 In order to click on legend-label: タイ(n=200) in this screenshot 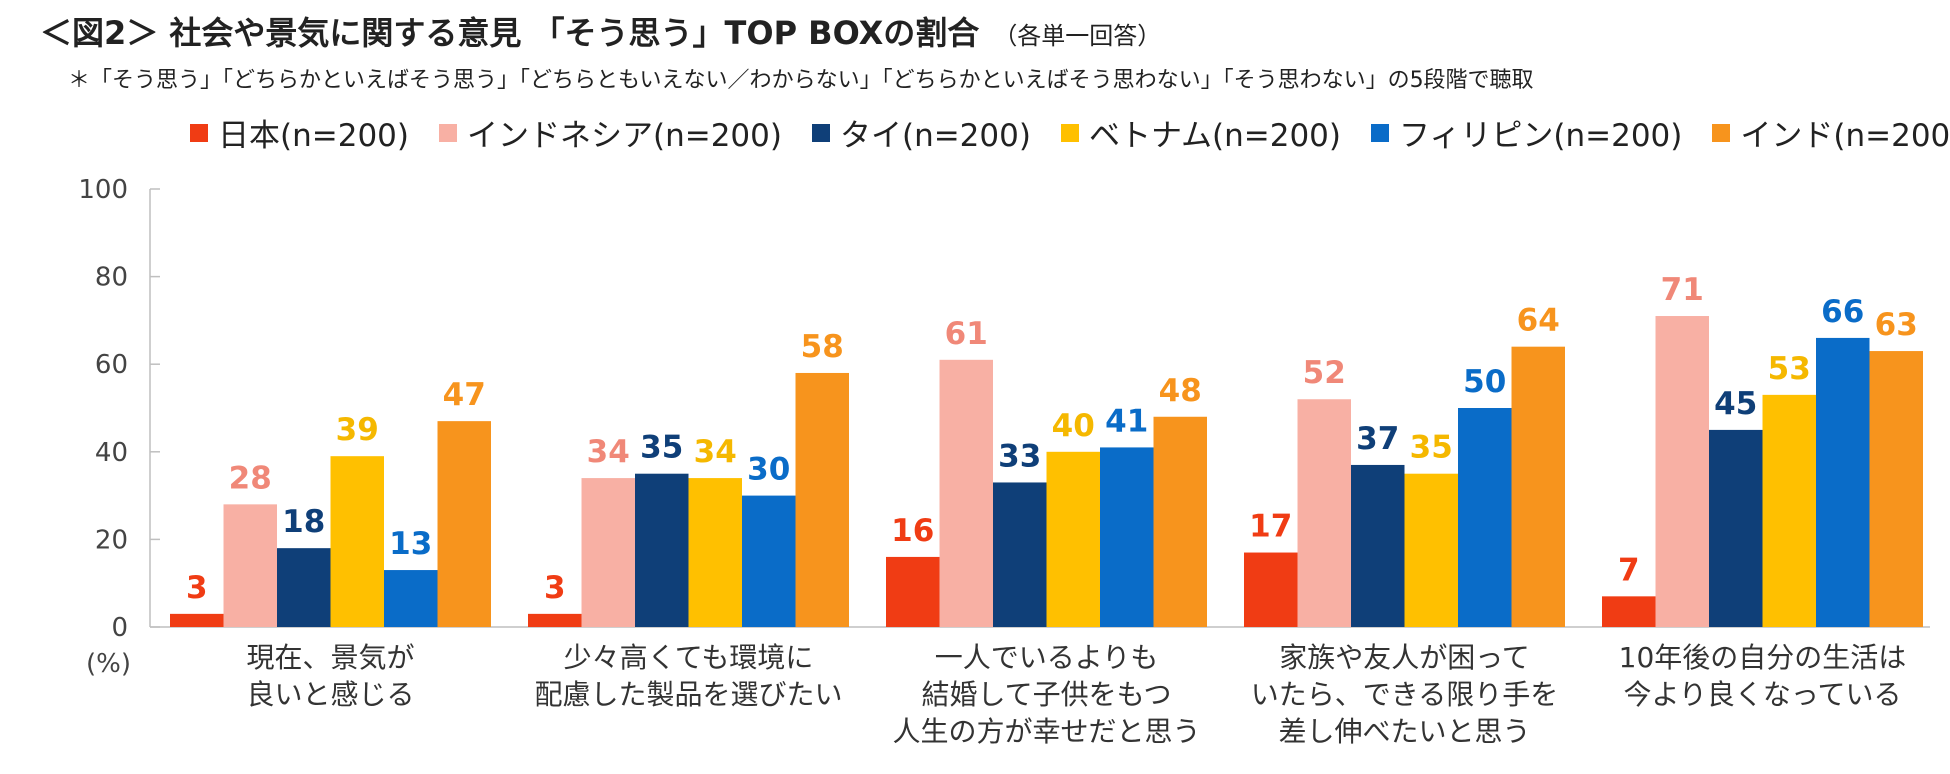, I will do `click(935, 136)`.